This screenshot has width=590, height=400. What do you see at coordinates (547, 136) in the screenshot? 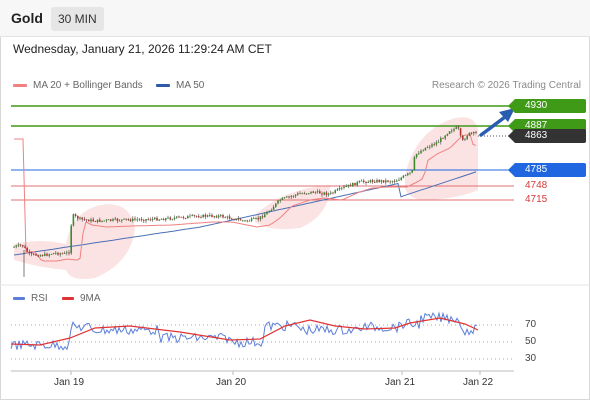
I see `last-price-tag: 4863` at bounding box center [547, 136].